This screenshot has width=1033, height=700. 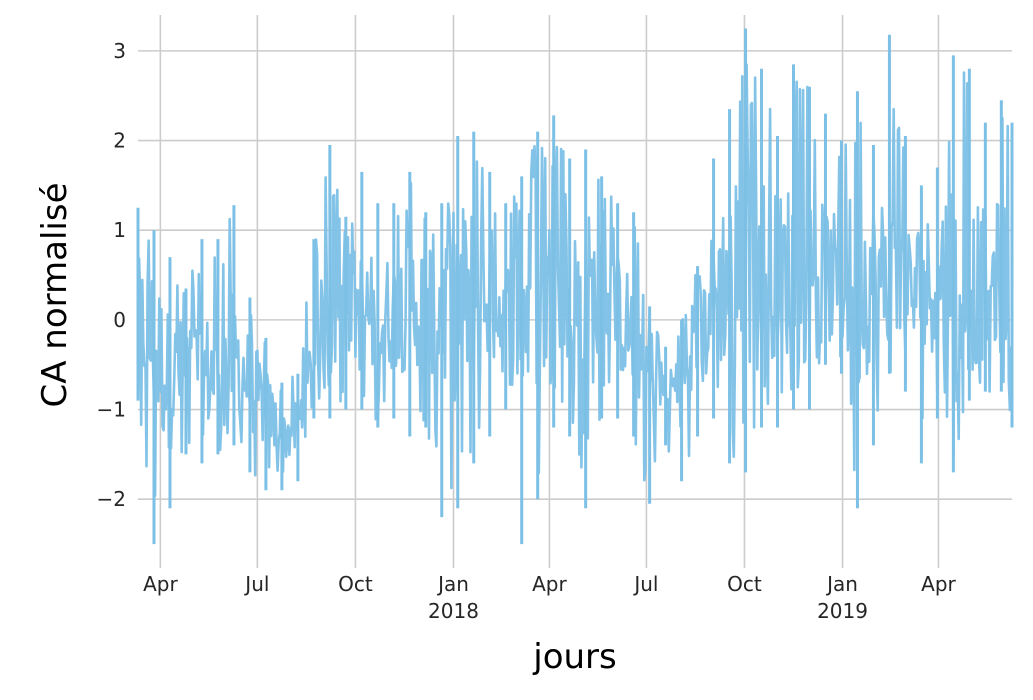 I want to click on x-tick-year-label: 2019, so click(x=842, y=611).